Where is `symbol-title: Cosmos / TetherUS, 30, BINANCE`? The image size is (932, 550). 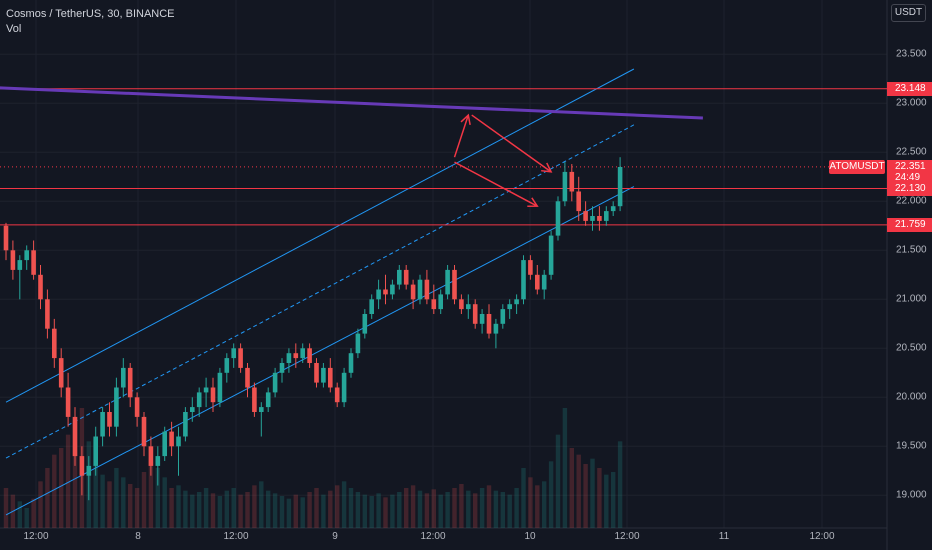
symbol-title: Cosmos / TetherUS, 30, BINANCE is located at coordinates (90, 14).